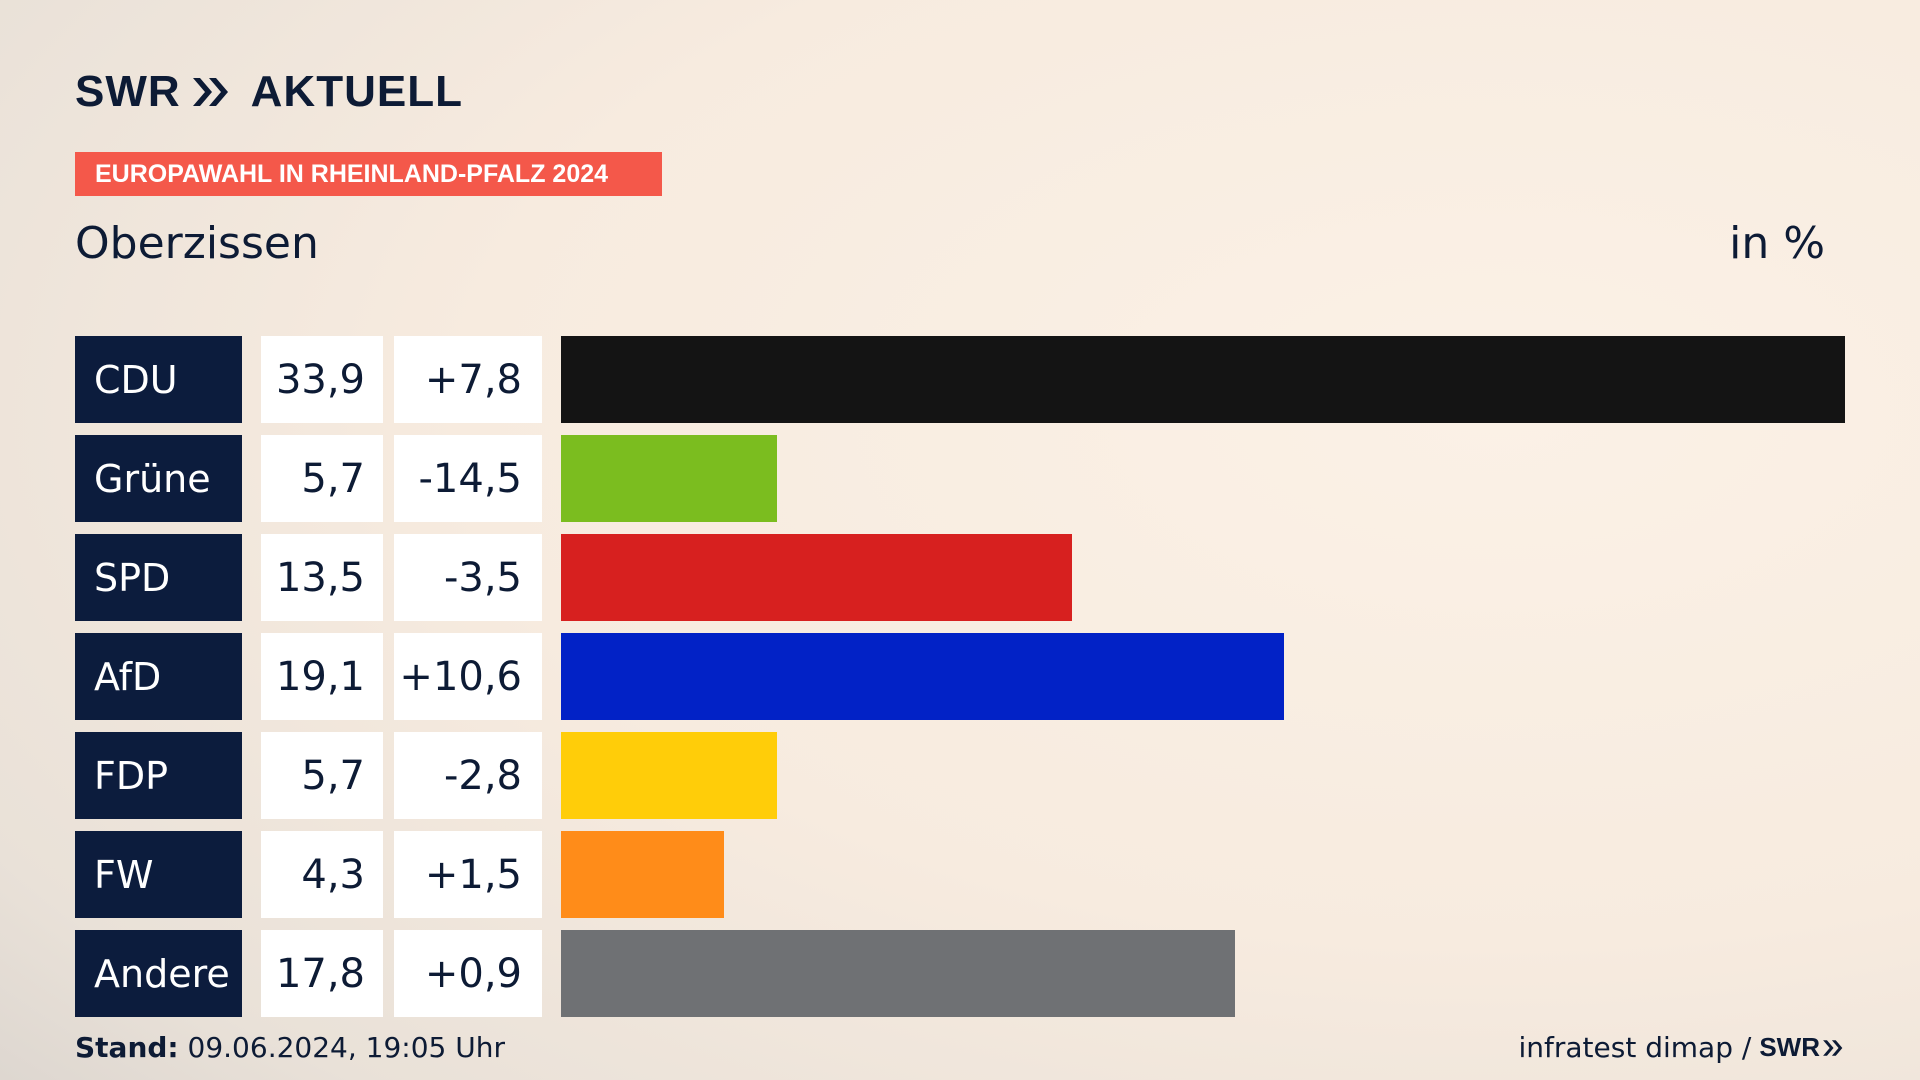 This screenshot has height=1080, width=1920. What do you see at coordinates (158, 676) in the screenshot?
I see `party-label: AfD` at bounding box center [158, 676].